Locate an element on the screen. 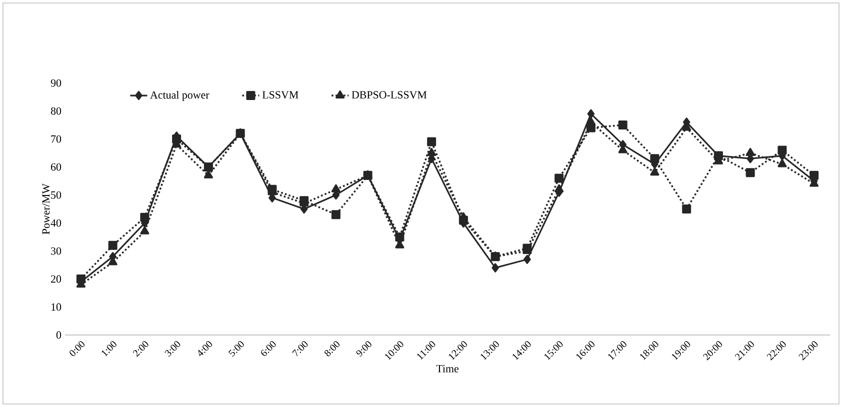 The height and width of the screenshot is (407, 842). legend-label: DBPSO-LSSVM is located at coordinates (389, 95).